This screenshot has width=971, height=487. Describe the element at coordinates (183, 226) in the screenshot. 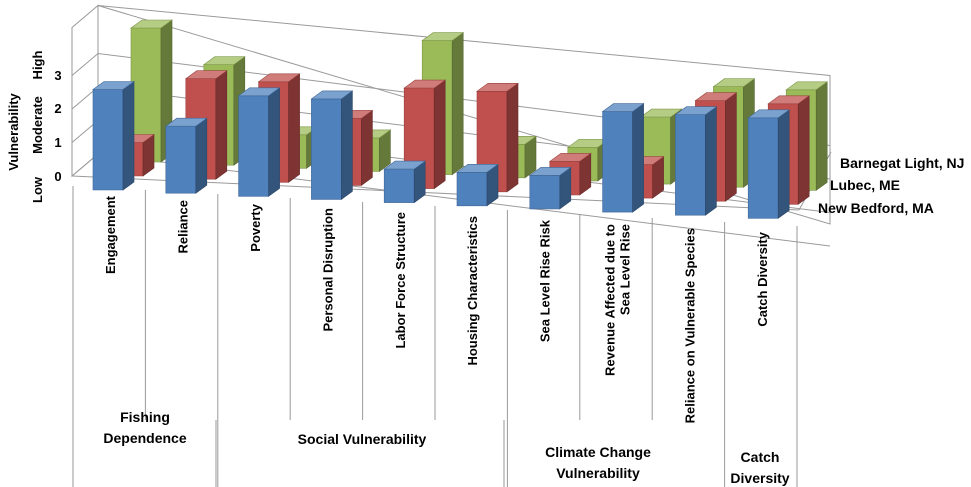

I see `category-label: Reliance` at that location.